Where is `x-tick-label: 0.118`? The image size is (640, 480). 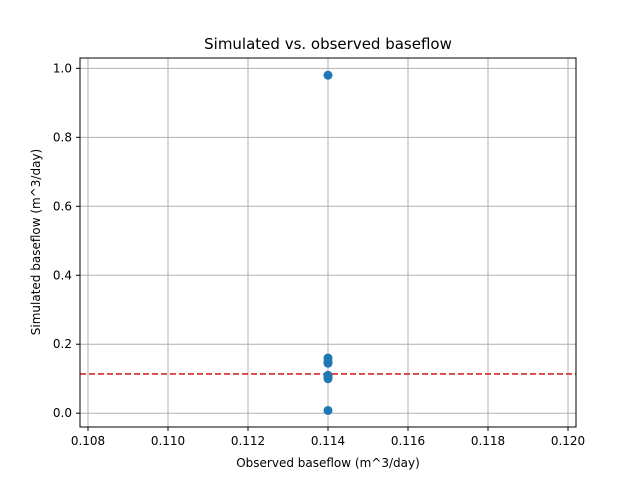
x-tick-label: 0.118 is located at coordinates (488, 441).